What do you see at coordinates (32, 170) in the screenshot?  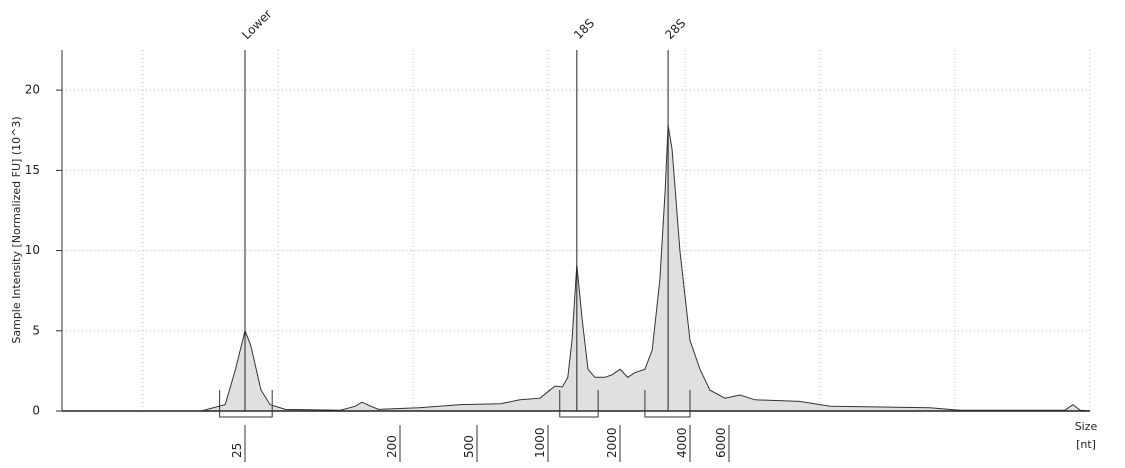 I see `y-tick-label: 15` at bounding box center [32, 170].